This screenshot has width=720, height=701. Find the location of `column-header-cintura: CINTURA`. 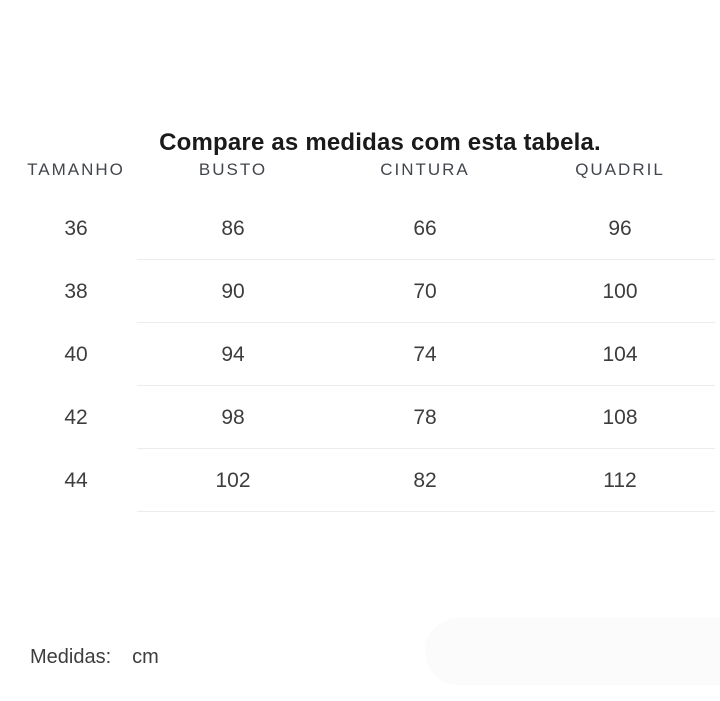

column-header-cintura: CINTURA is located at coordinates (425, 169).